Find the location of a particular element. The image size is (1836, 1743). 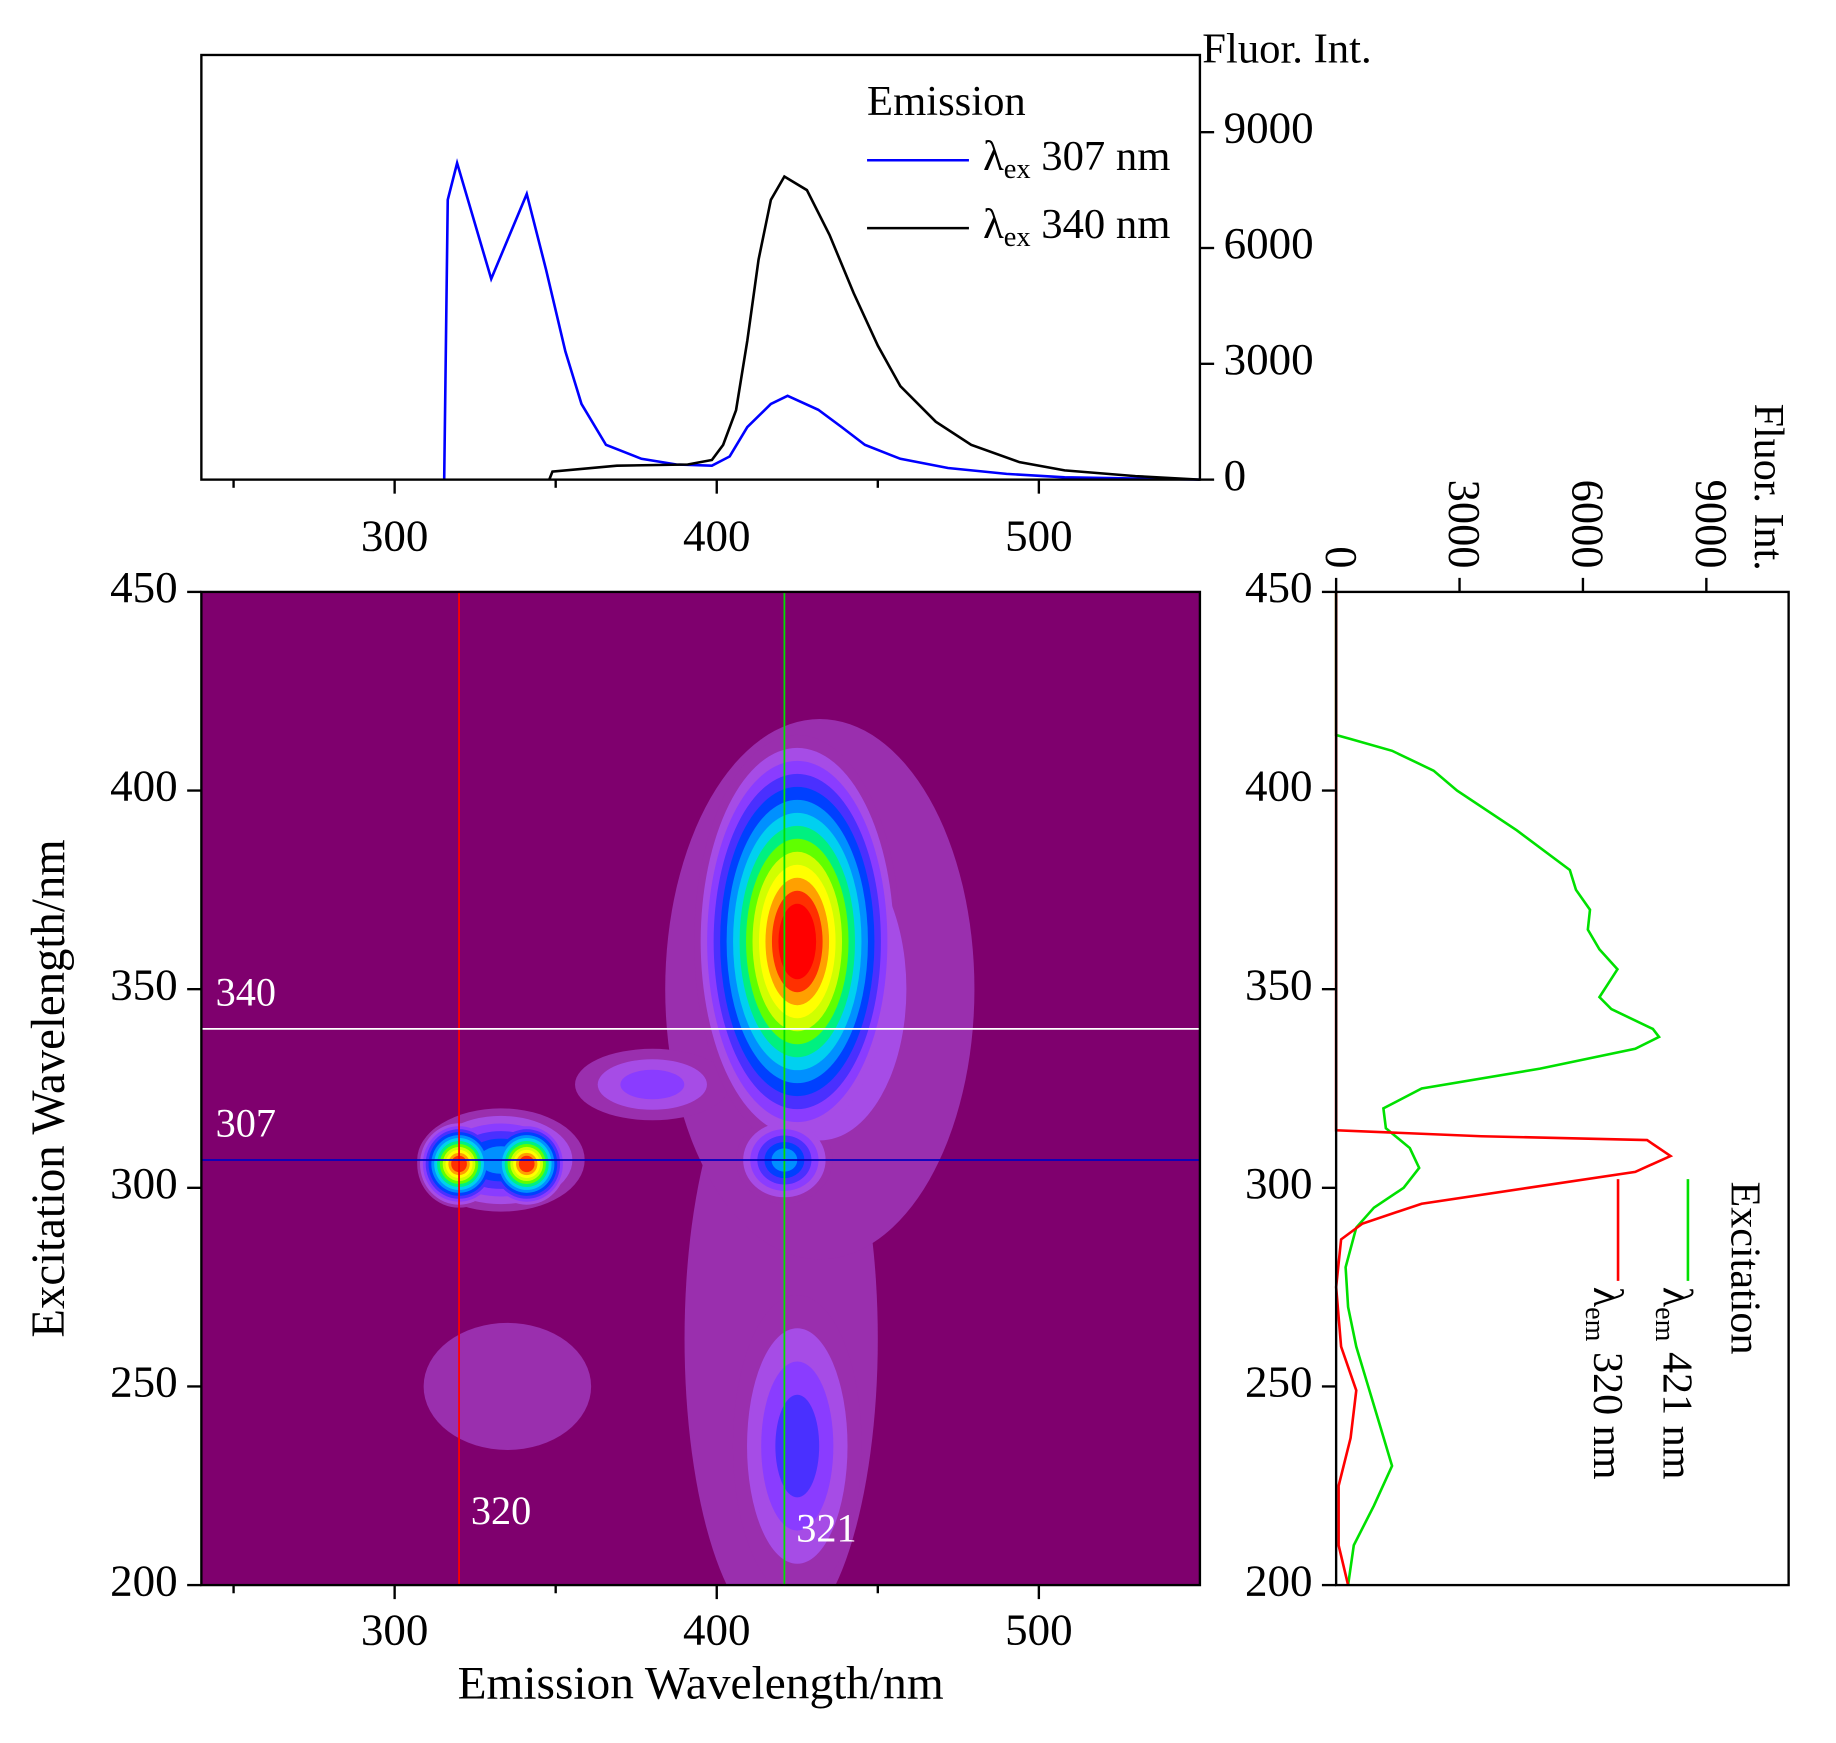

legend-text: 421 nm is located at coordinates (1677, 1410).